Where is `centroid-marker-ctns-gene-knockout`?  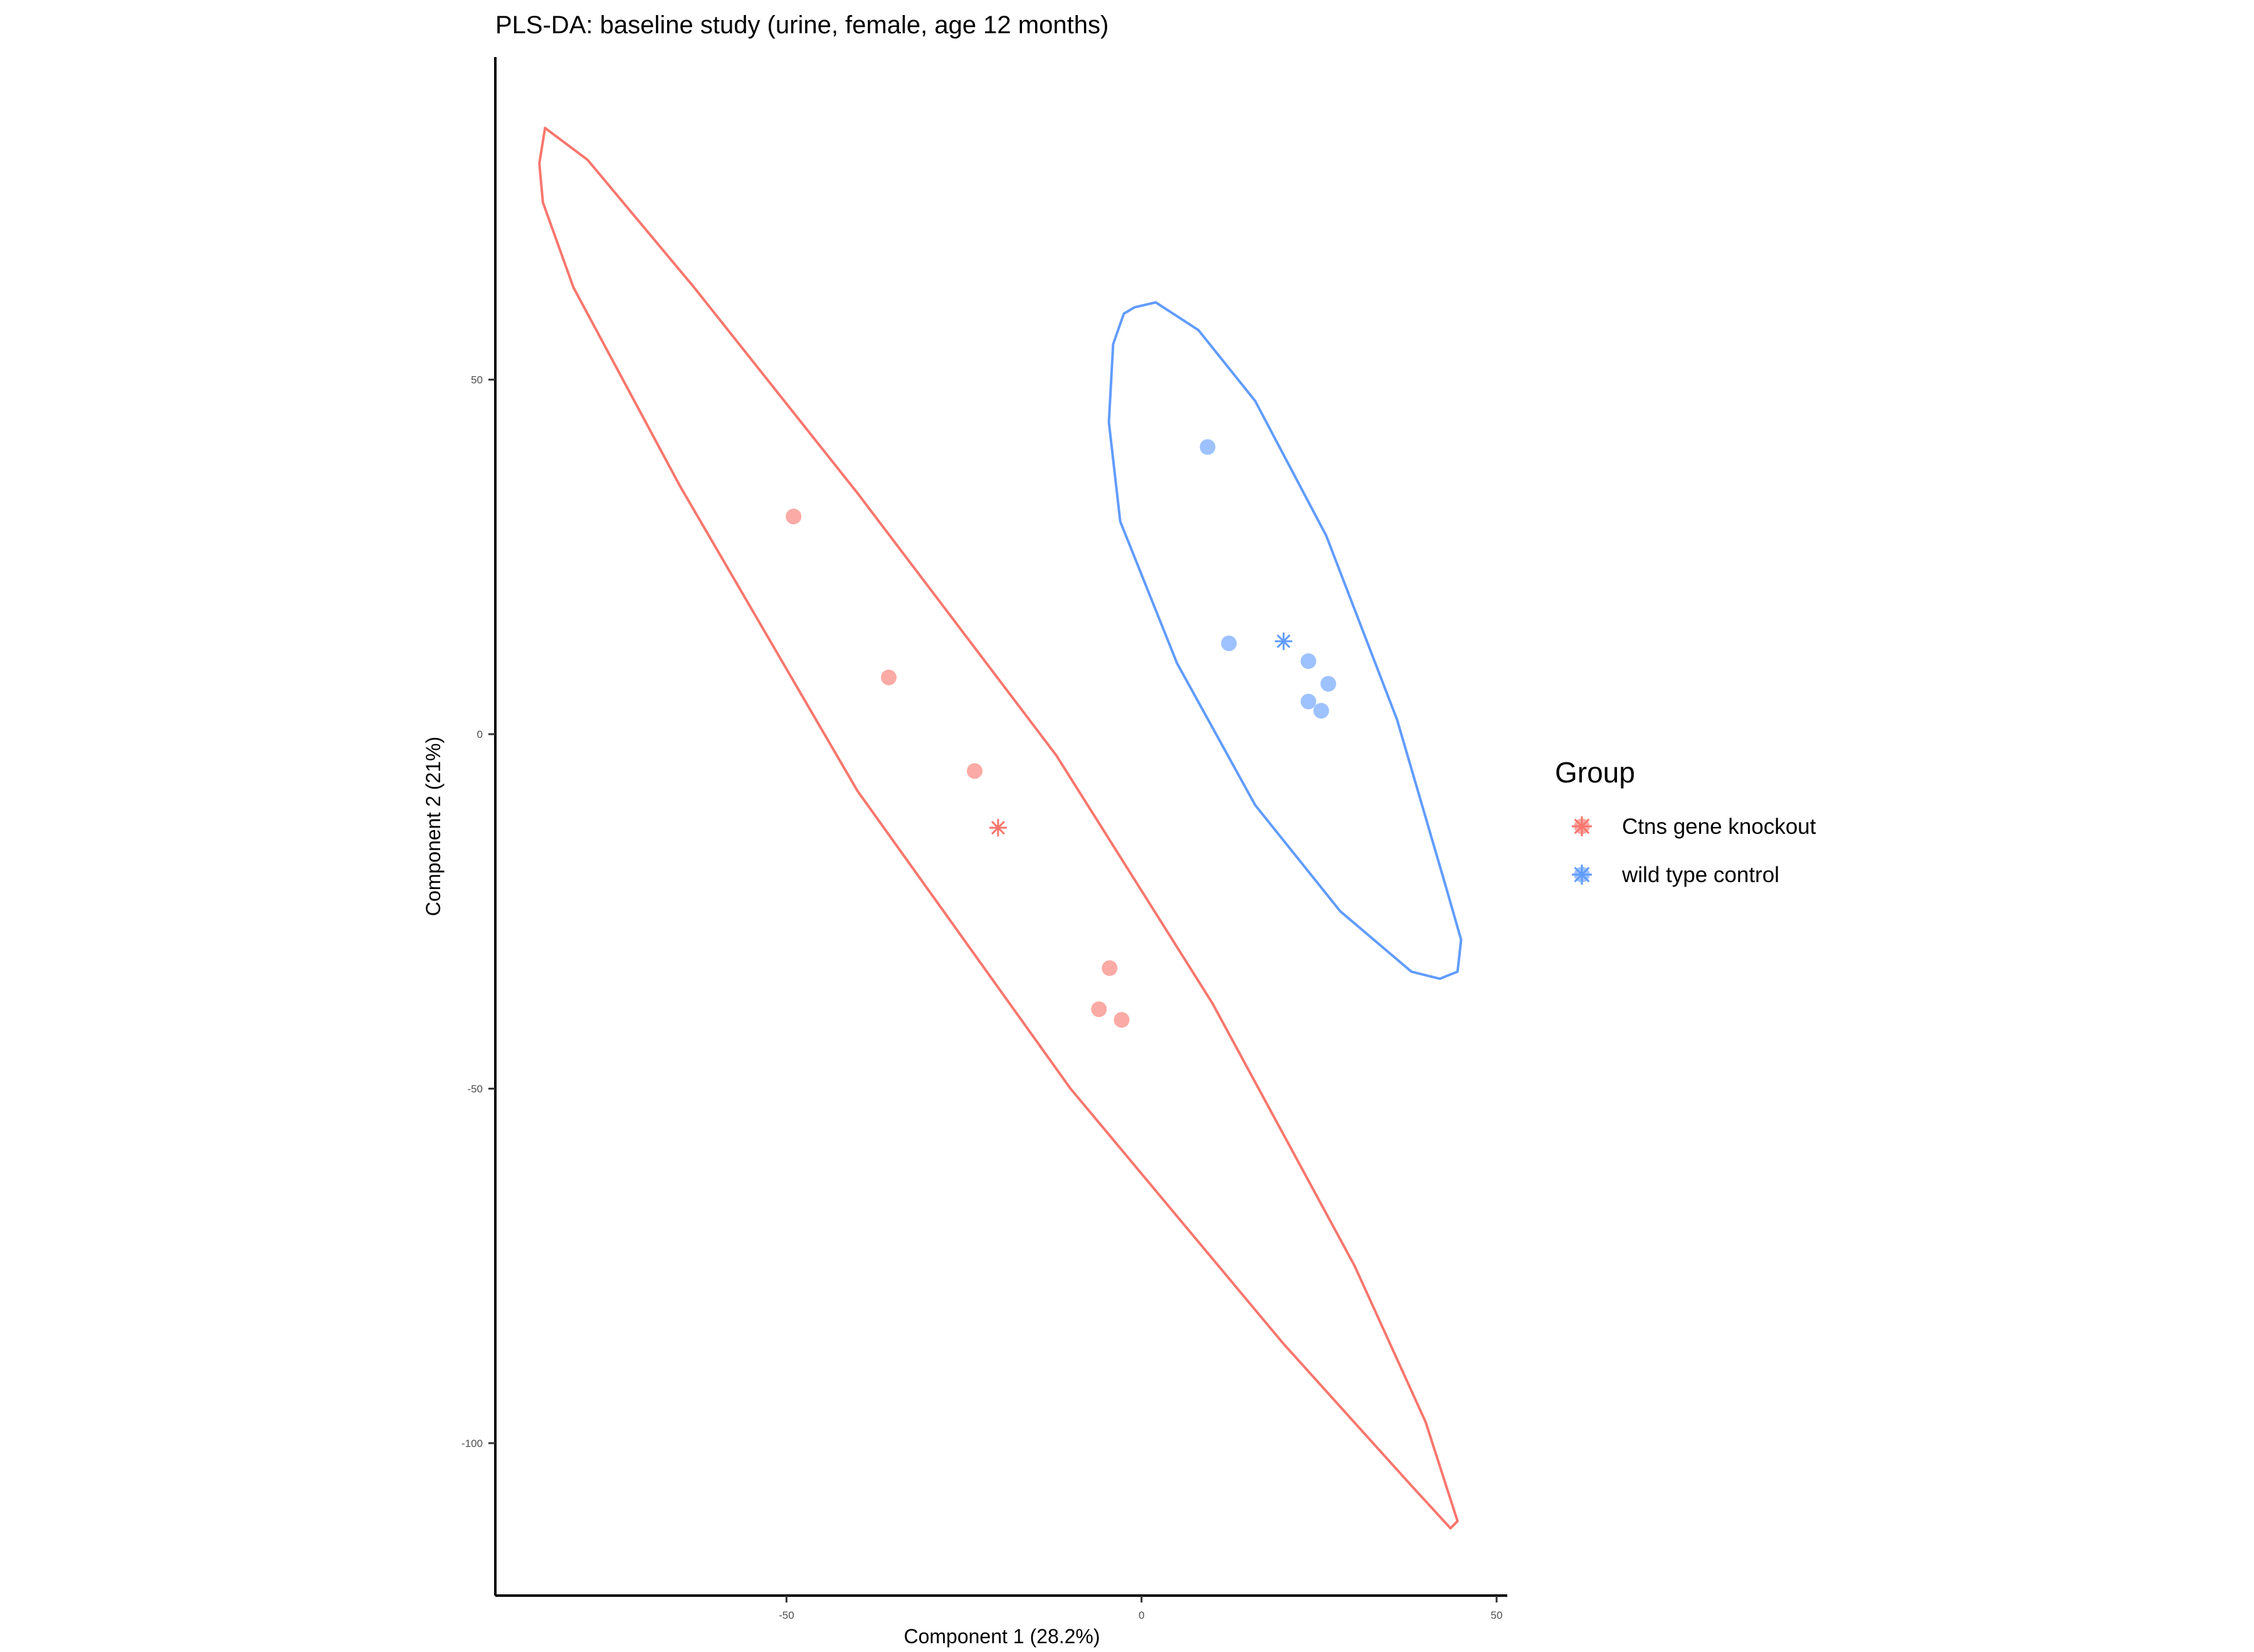
centroid-marker-ctns-gene-knockout is located at coordinates (998, 828).